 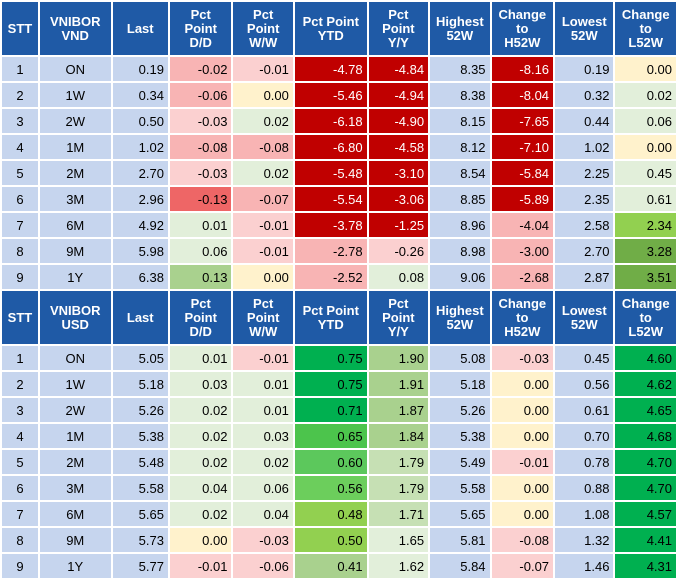 What do you see at coordinates (398, 384) in the screenshot?
I see `cell-pct-yy: 1.91` at bounding box center [398, 384].